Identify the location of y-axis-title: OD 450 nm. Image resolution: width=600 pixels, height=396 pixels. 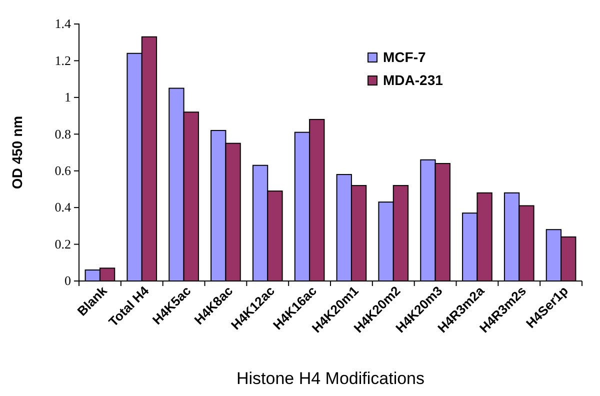
(17, 153).